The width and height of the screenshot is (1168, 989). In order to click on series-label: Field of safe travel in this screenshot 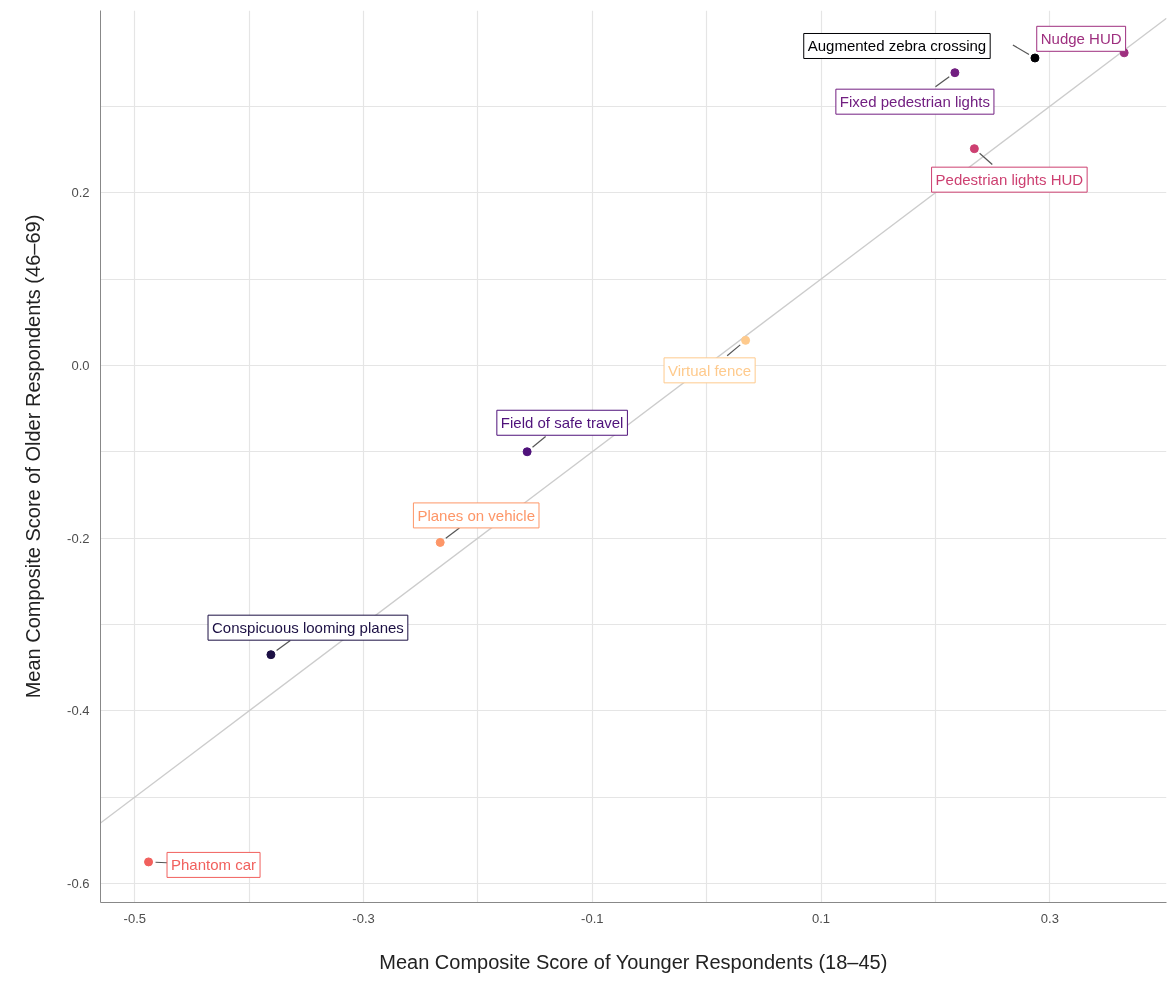, I will do `click(562, 423)`.